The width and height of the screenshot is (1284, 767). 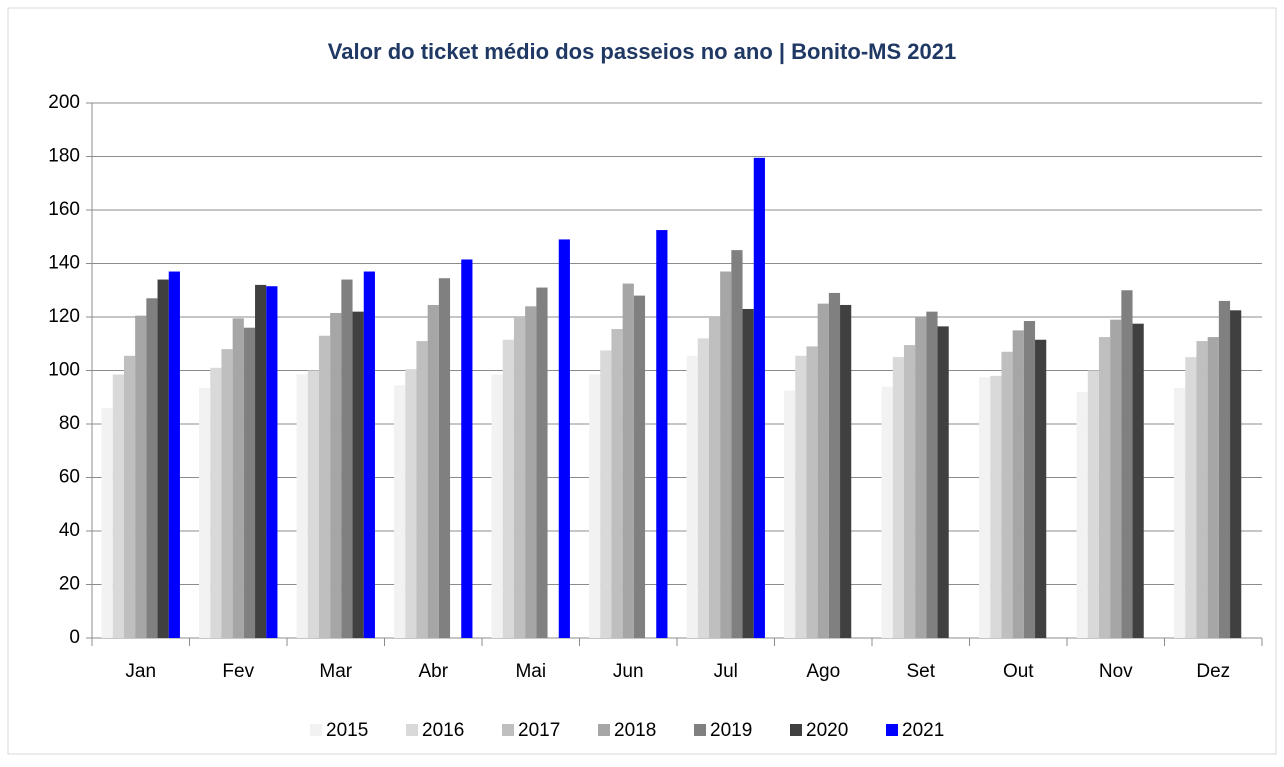 What do you see at coordinates (69, 584) in the screenshot?
I see `y-tick-label: 20` at bounding box center [69, 584].